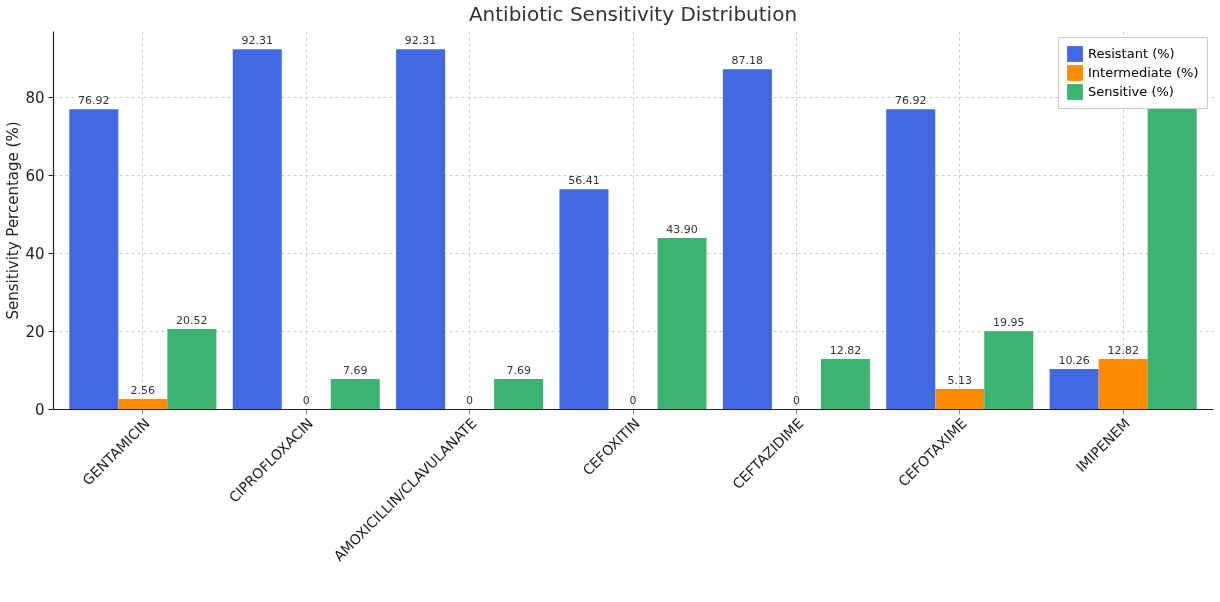  Describe the element at coordinates (192, 321) in the screenshot. I see `data-label: 20.52` at that location.